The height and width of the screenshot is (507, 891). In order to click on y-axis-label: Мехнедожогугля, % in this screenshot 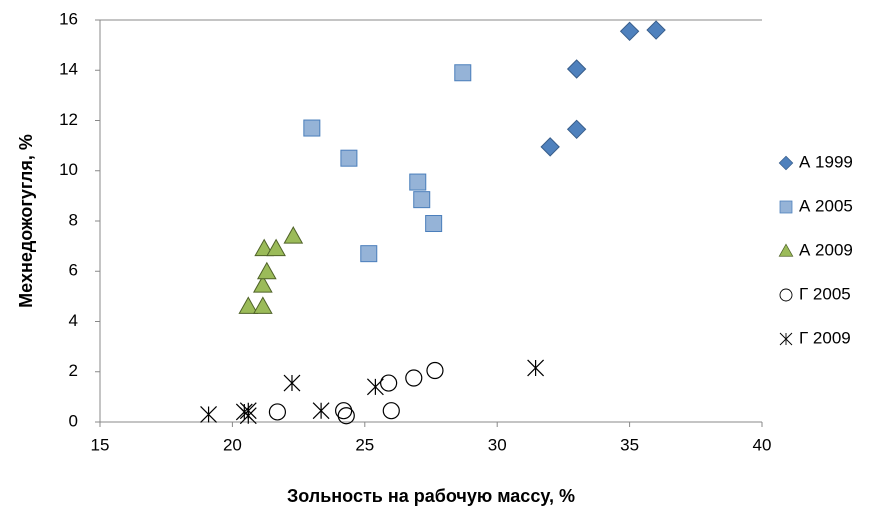, I will do `click(26, 221)`.